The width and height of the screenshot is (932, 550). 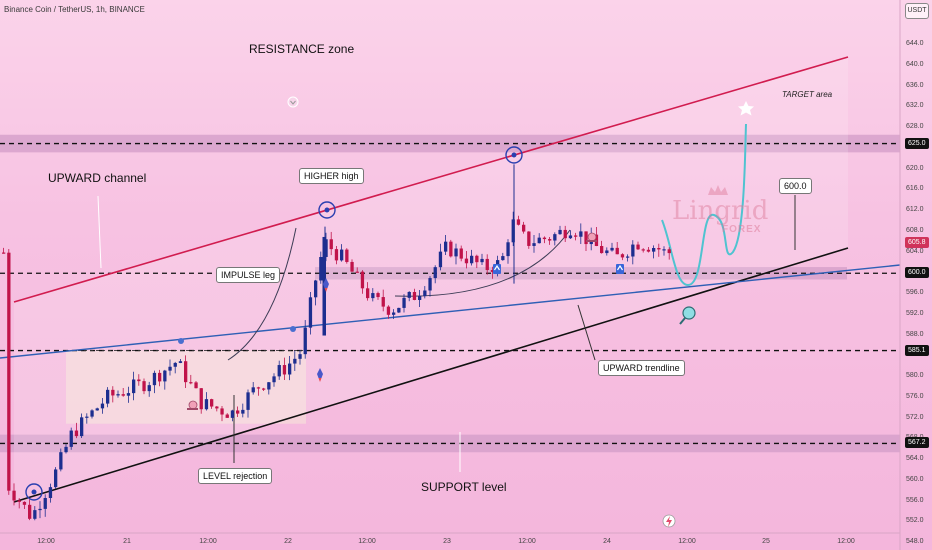 I want to click on watermark-logo: Lingrid, so click(x=720, y=211).